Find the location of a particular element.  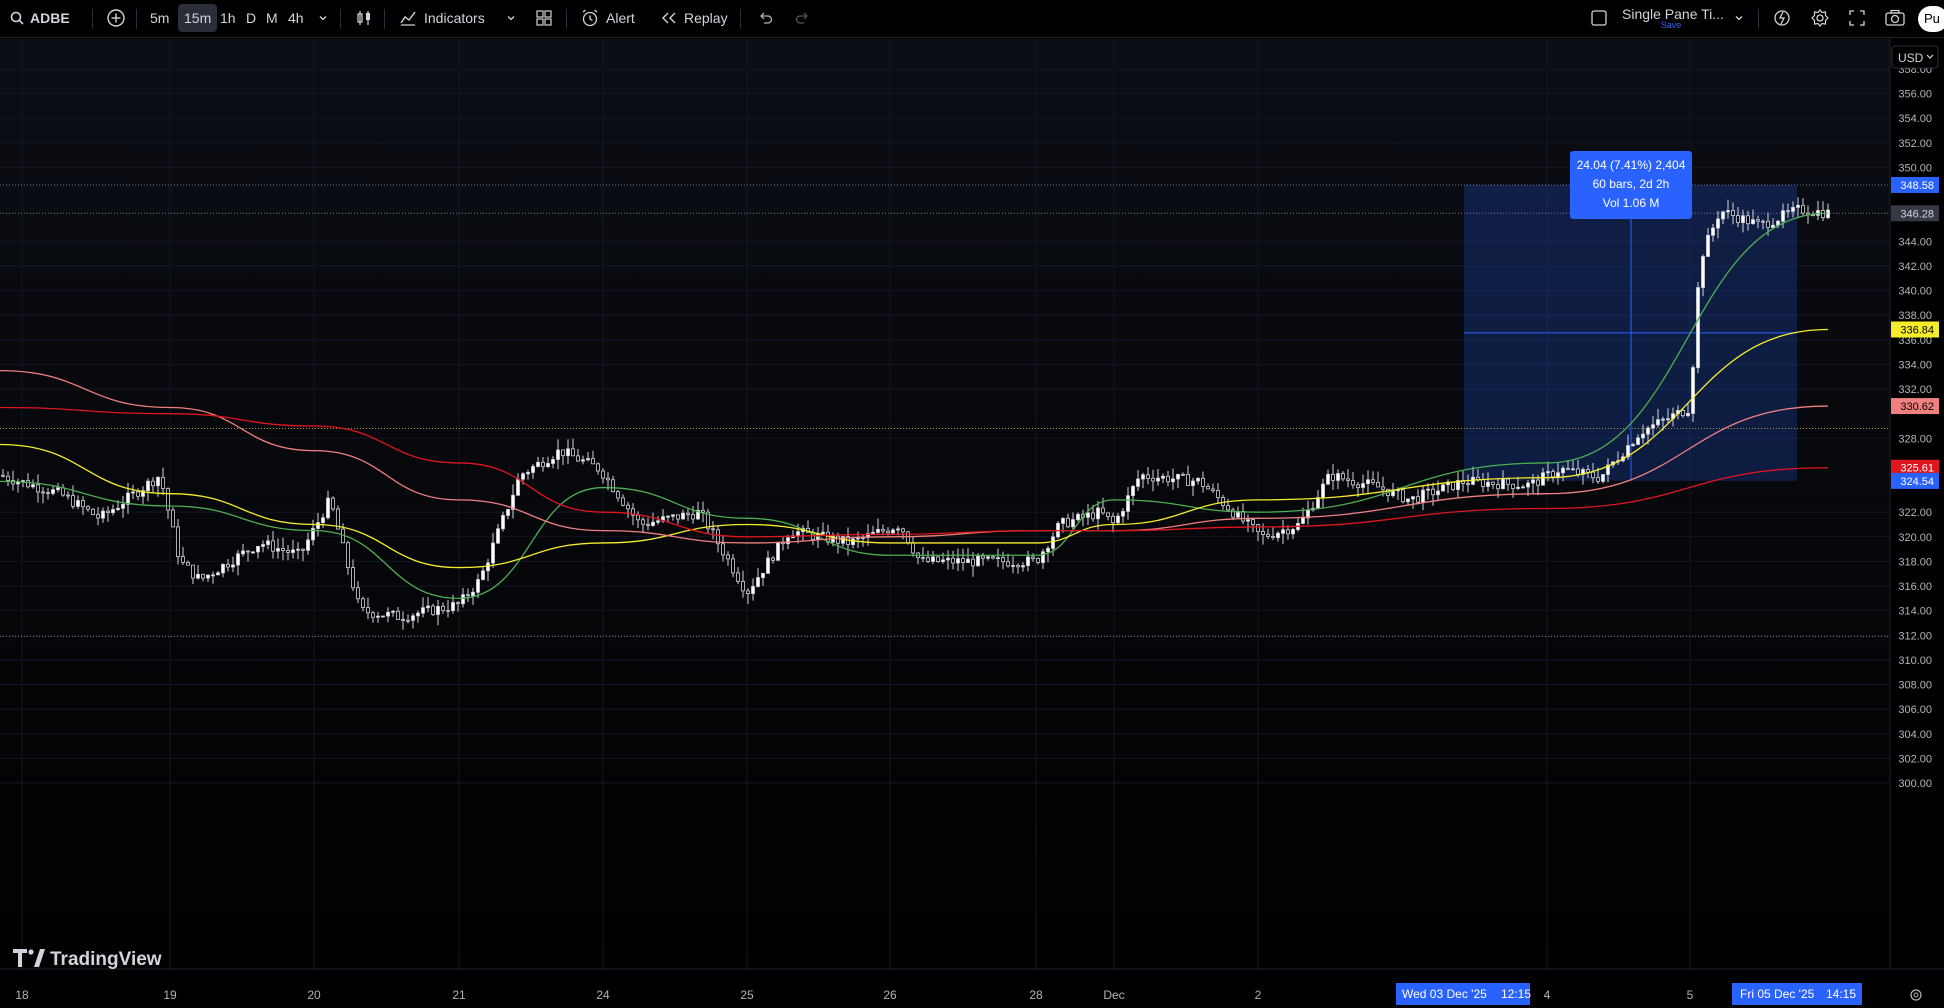

compare-symbol-button is located at coordinates (116, 18).